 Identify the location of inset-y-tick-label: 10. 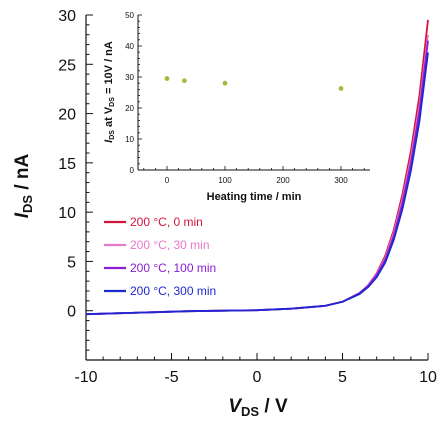
(129, 139).